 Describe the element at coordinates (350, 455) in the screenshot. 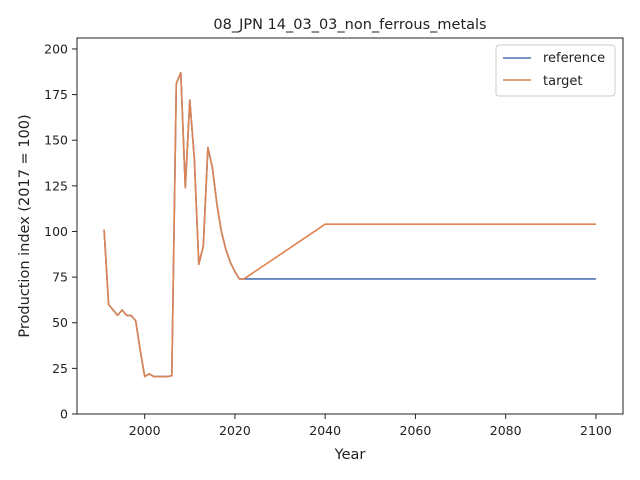

I see `x-axis-label: Year` at that location.